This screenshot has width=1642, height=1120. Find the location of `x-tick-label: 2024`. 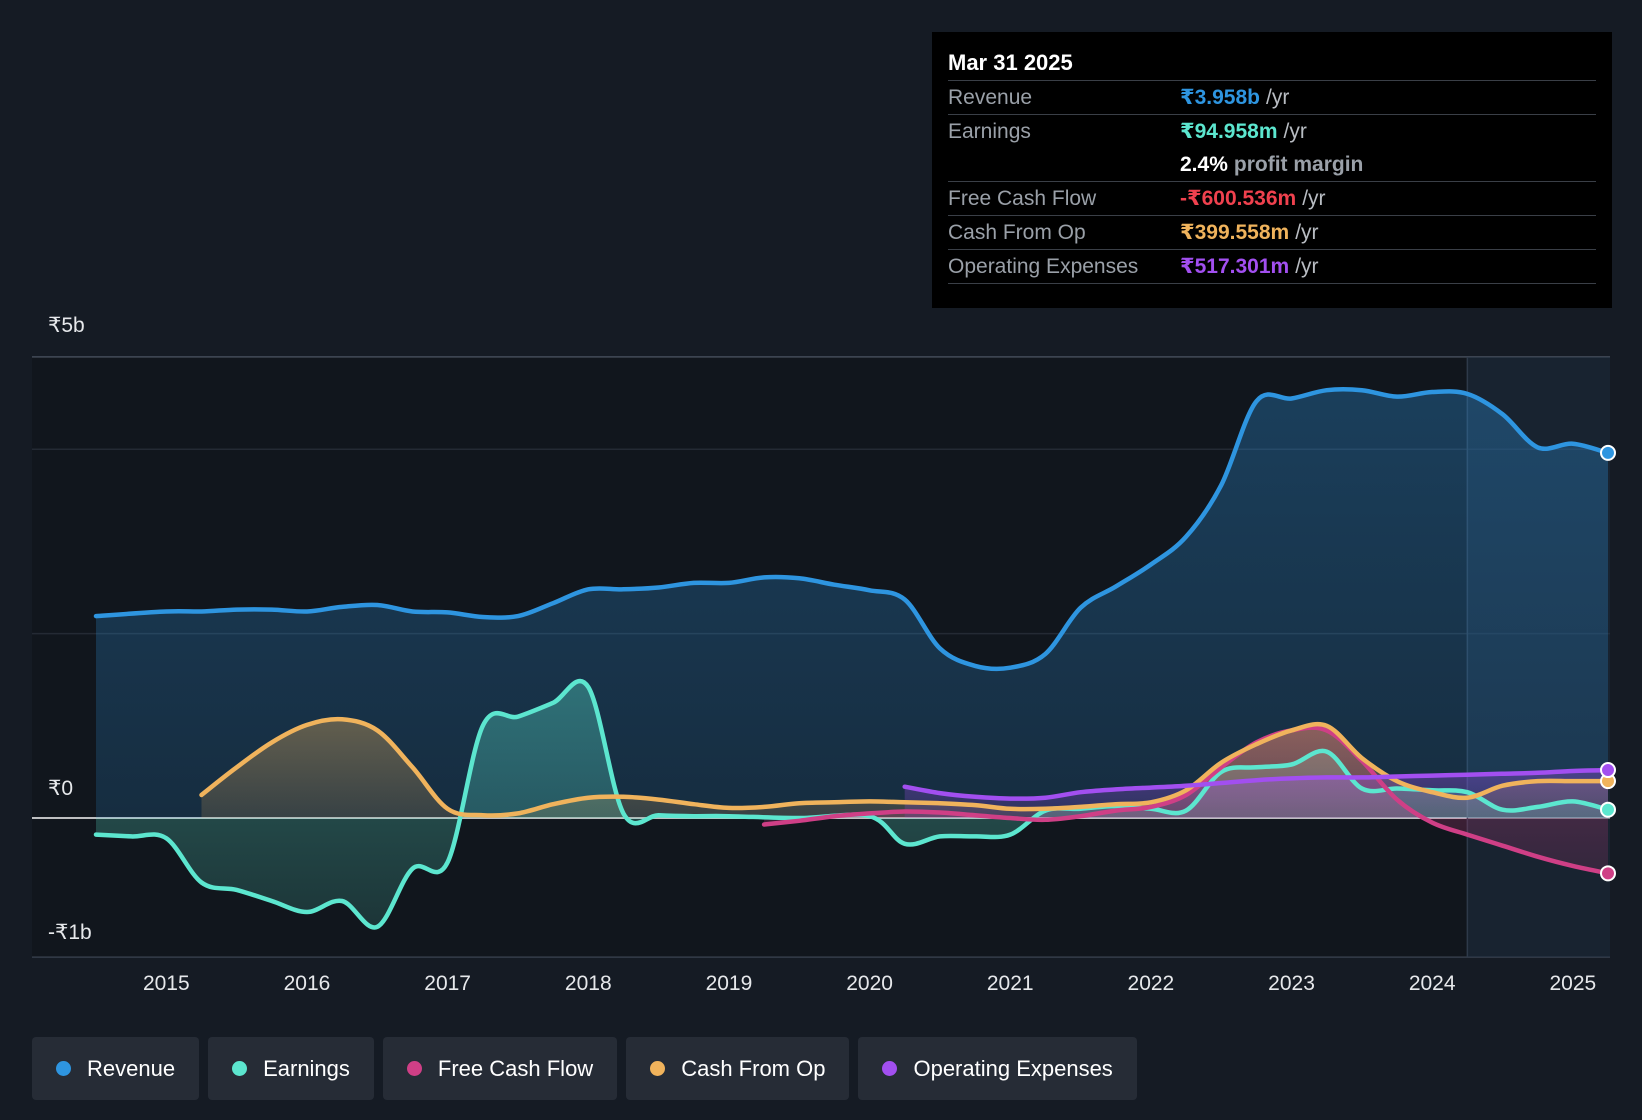

x-tick-label: 2024 is located at coordinates (1432, 983).